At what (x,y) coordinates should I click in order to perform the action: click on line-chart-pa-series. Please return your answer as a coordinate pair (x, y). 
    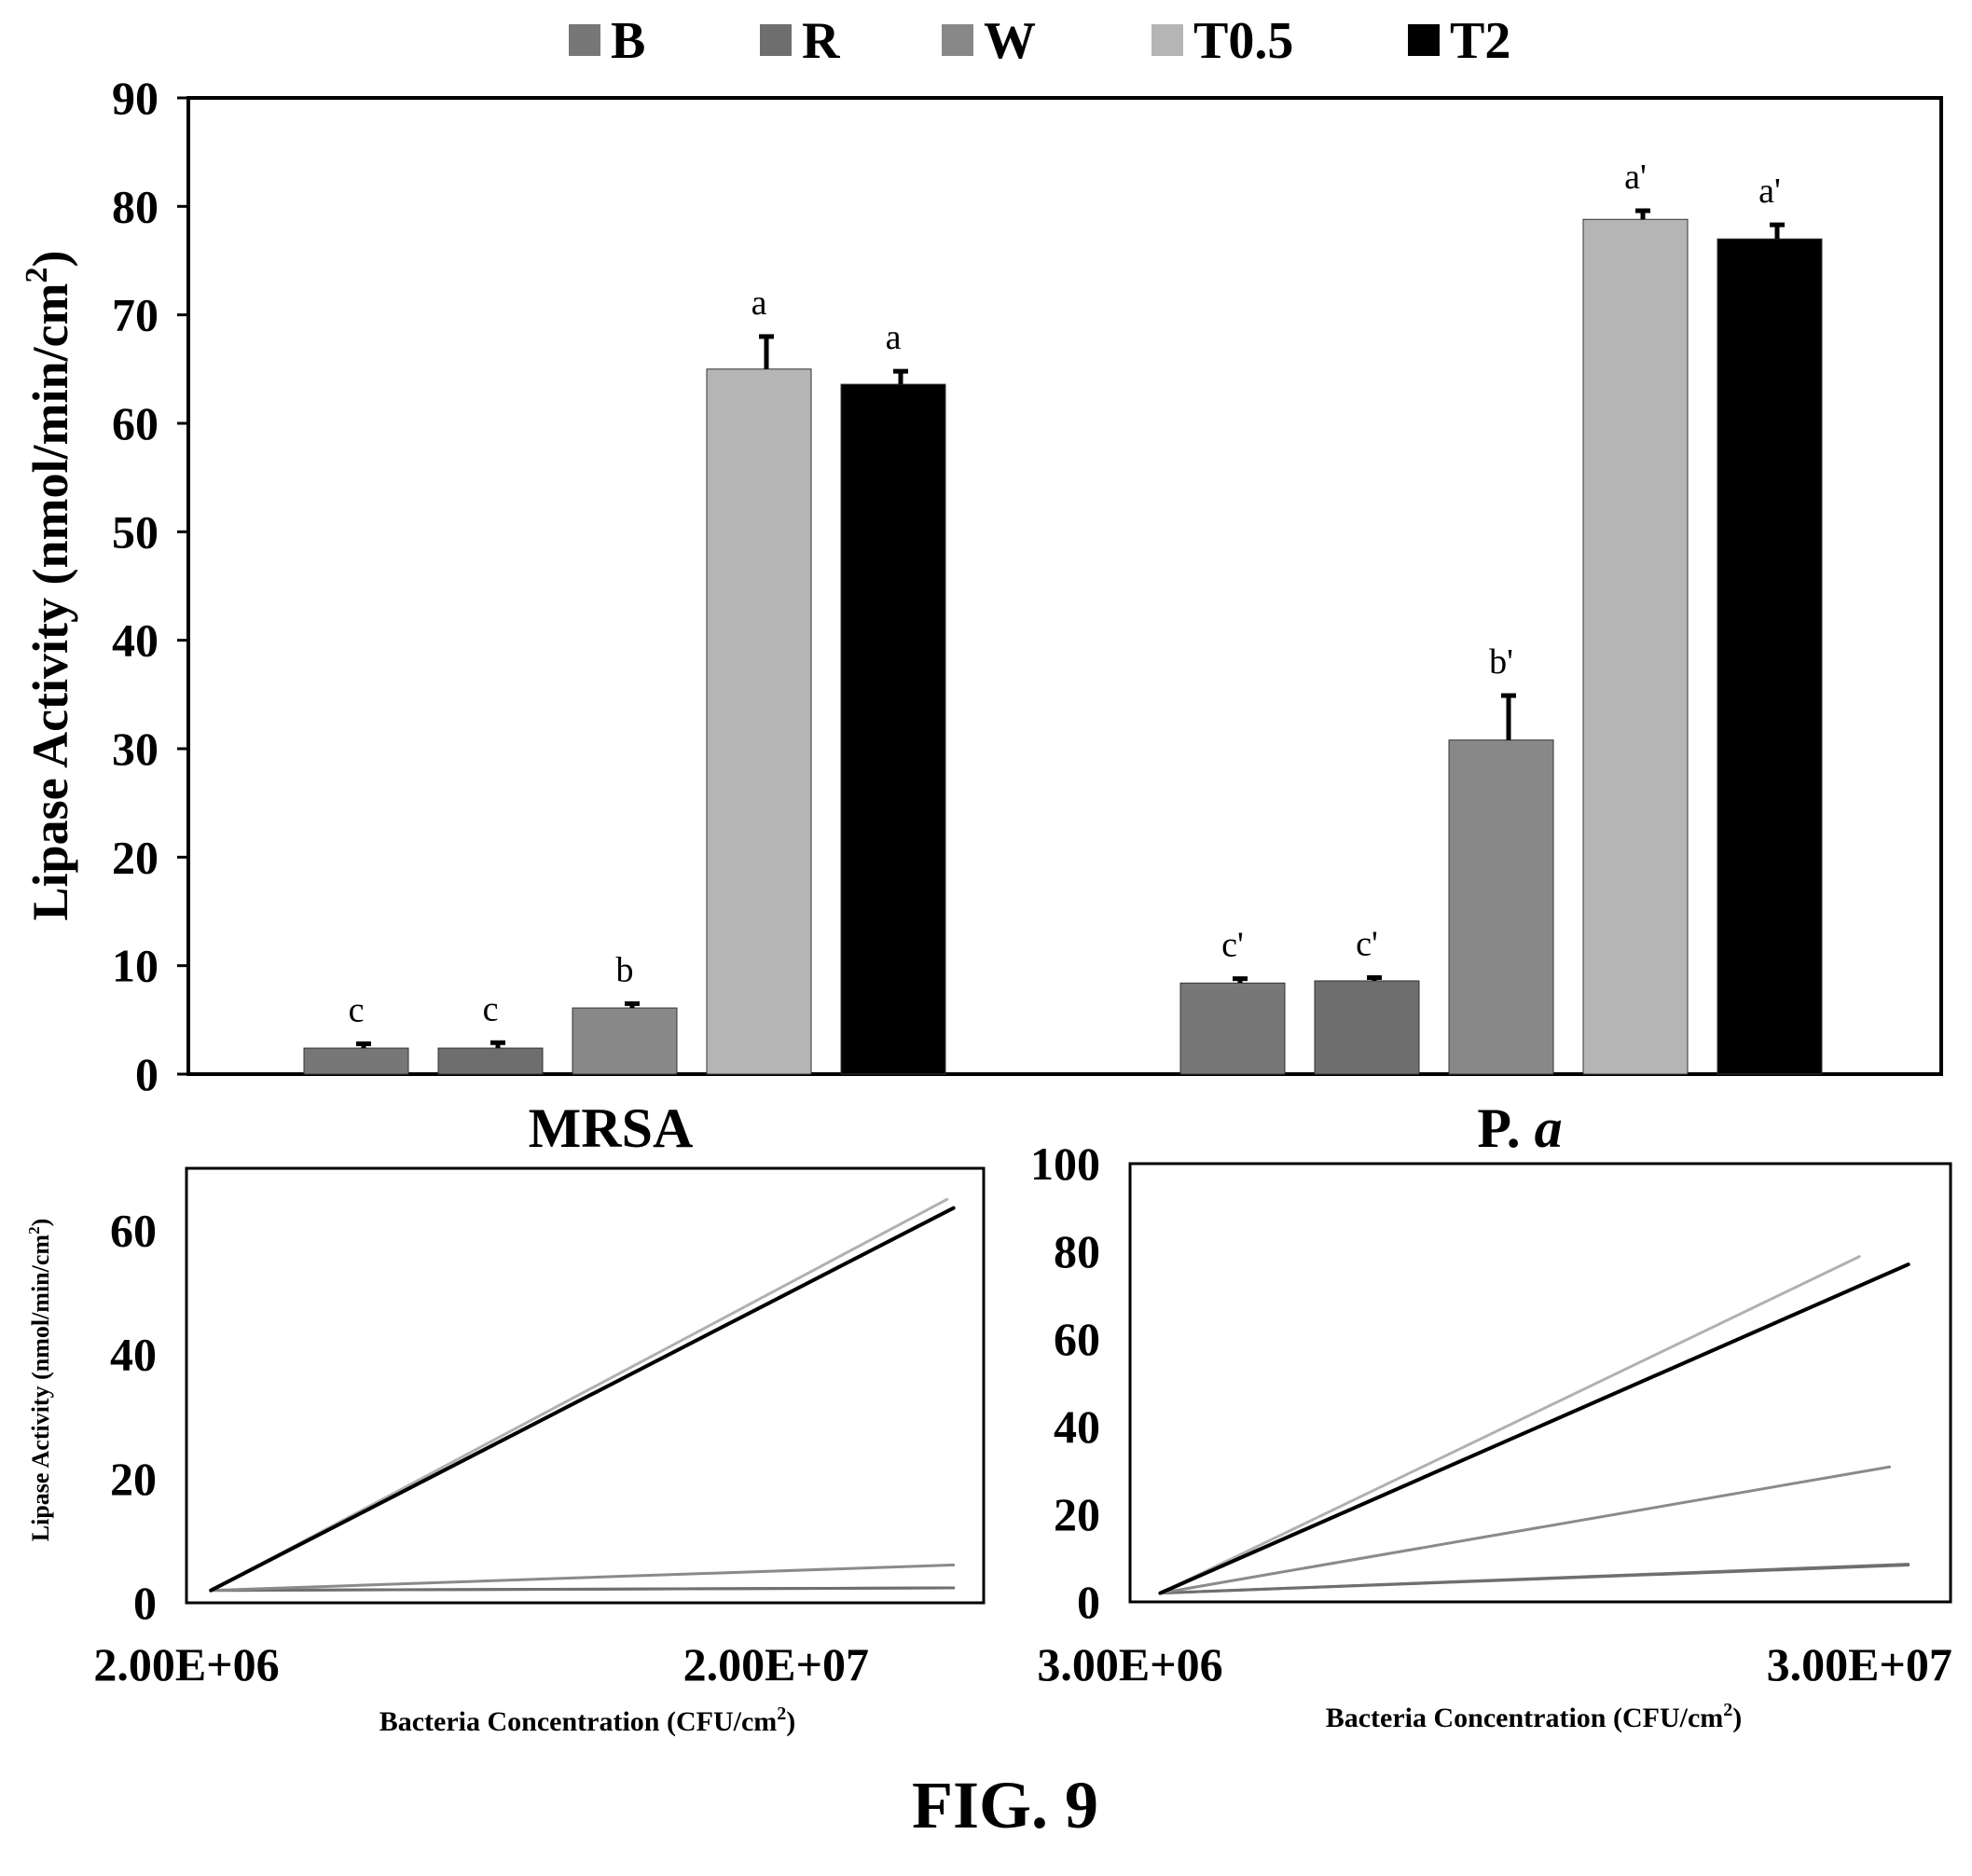
    Looking at the image, I should click on (1534, 1425).